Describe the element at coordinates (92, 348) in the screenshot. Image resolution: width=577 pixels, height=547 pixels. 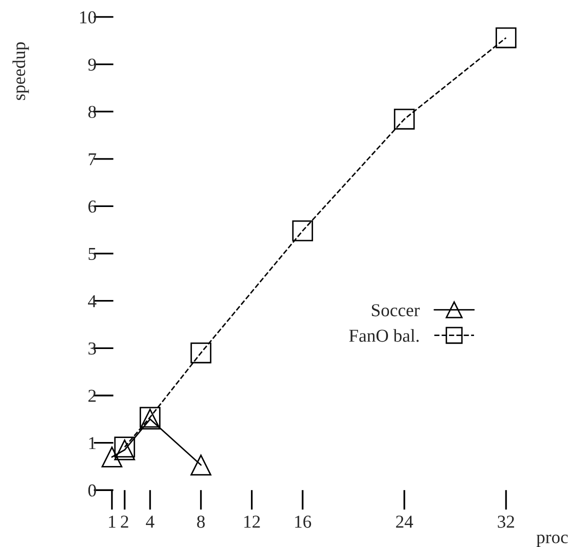
I see `y-tick-label: 3` at that location.